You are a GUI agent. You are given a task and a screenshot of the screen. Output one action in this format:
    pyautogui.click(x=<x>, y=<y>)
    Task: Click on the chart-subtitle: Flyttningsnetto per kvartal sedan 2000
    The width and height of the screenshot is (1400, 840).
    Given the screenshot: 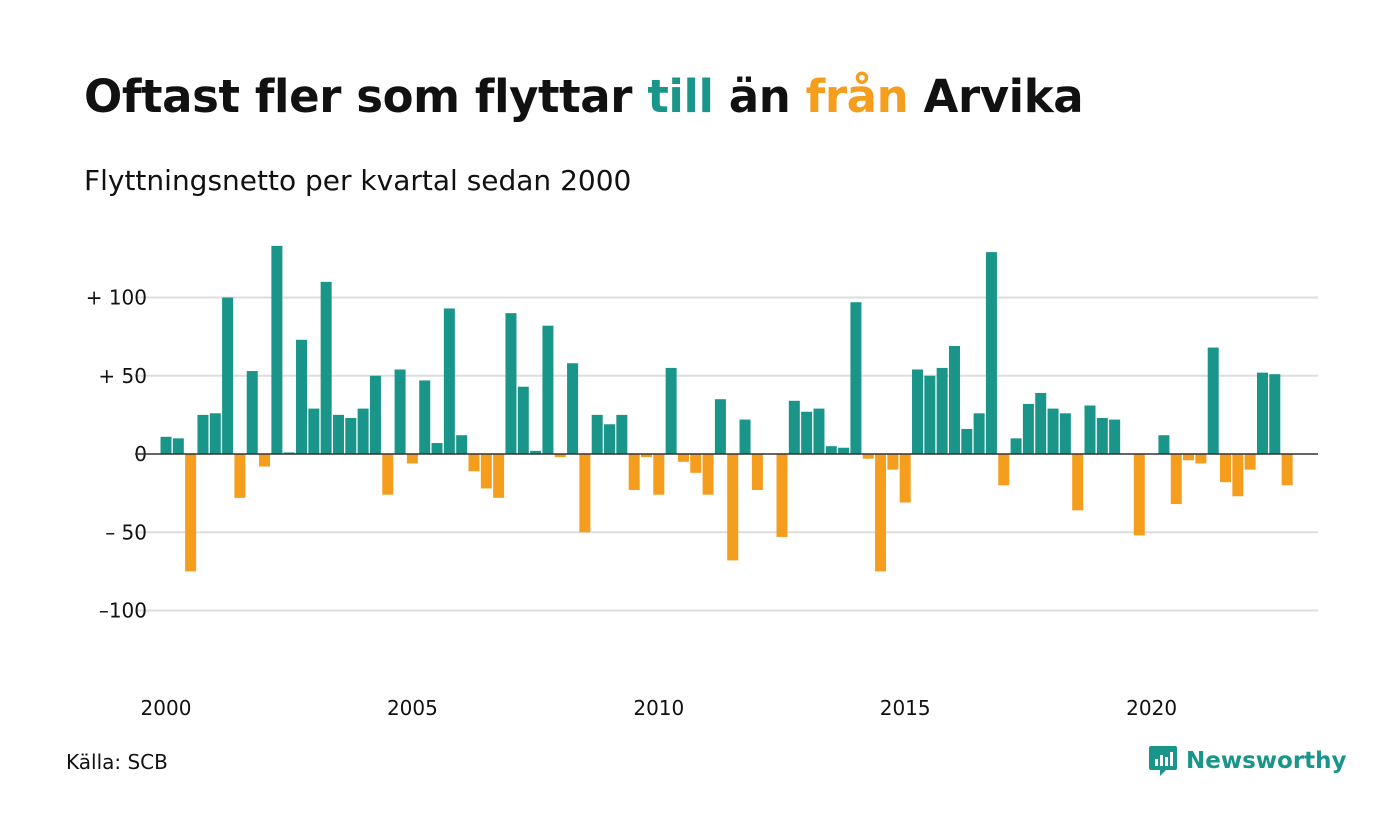 What is the action you would take?
    pyautogui.click(x=358, y=180)
    